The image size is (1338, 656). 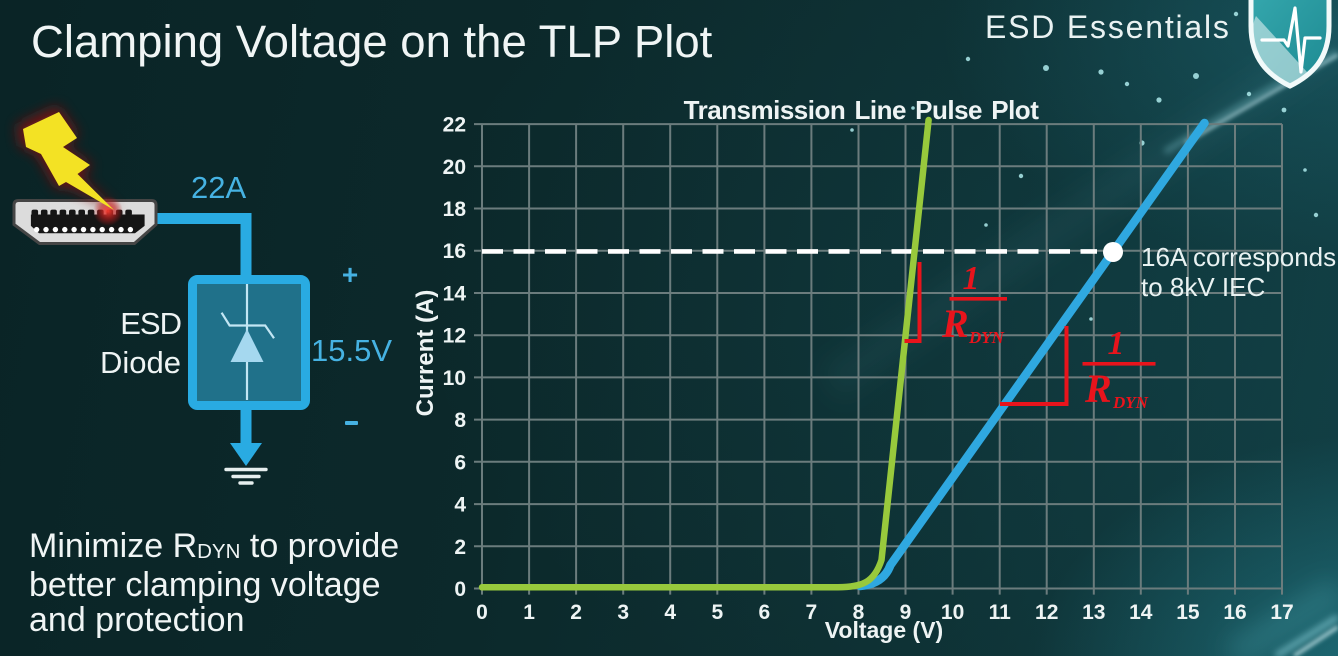 What do you see at coordinates (150, 323) in the screenshot?
I see `svg-text: ESD` at bounding box center [150, 323].